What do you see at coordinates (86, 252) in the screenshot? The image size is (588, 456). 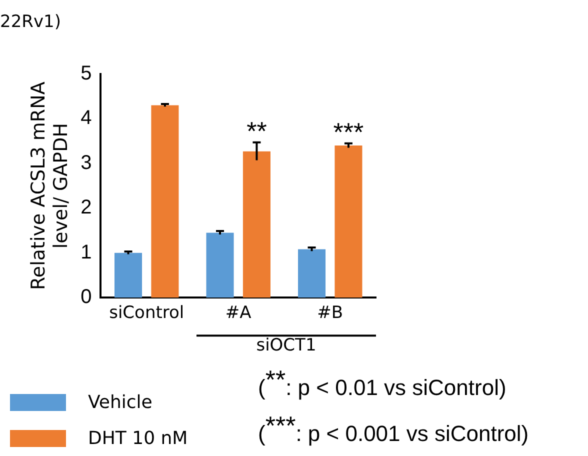 I see `y-tick-label: 1` at bounding box center [86, 252].